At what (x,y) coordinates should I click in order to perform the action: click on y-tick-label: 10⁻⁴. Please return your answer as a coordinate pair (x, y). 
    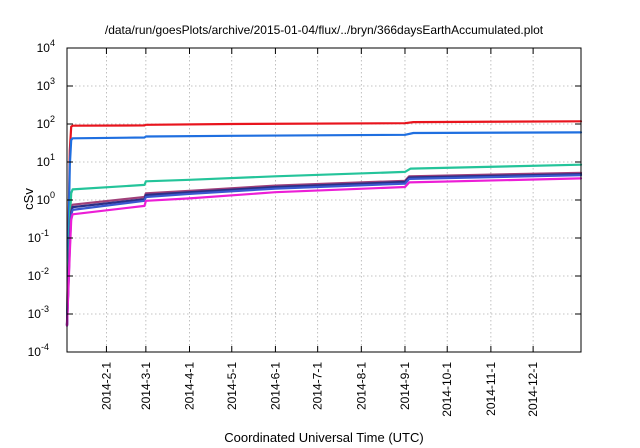
    Looking at the image, I should click on (38, 350).